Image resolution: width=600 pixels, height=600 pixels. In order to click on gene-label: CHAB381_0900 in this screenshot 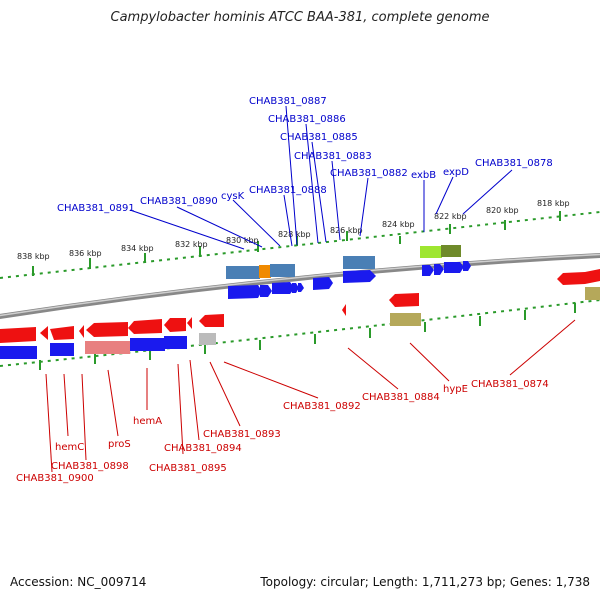, I will do `click(55, 478)`.